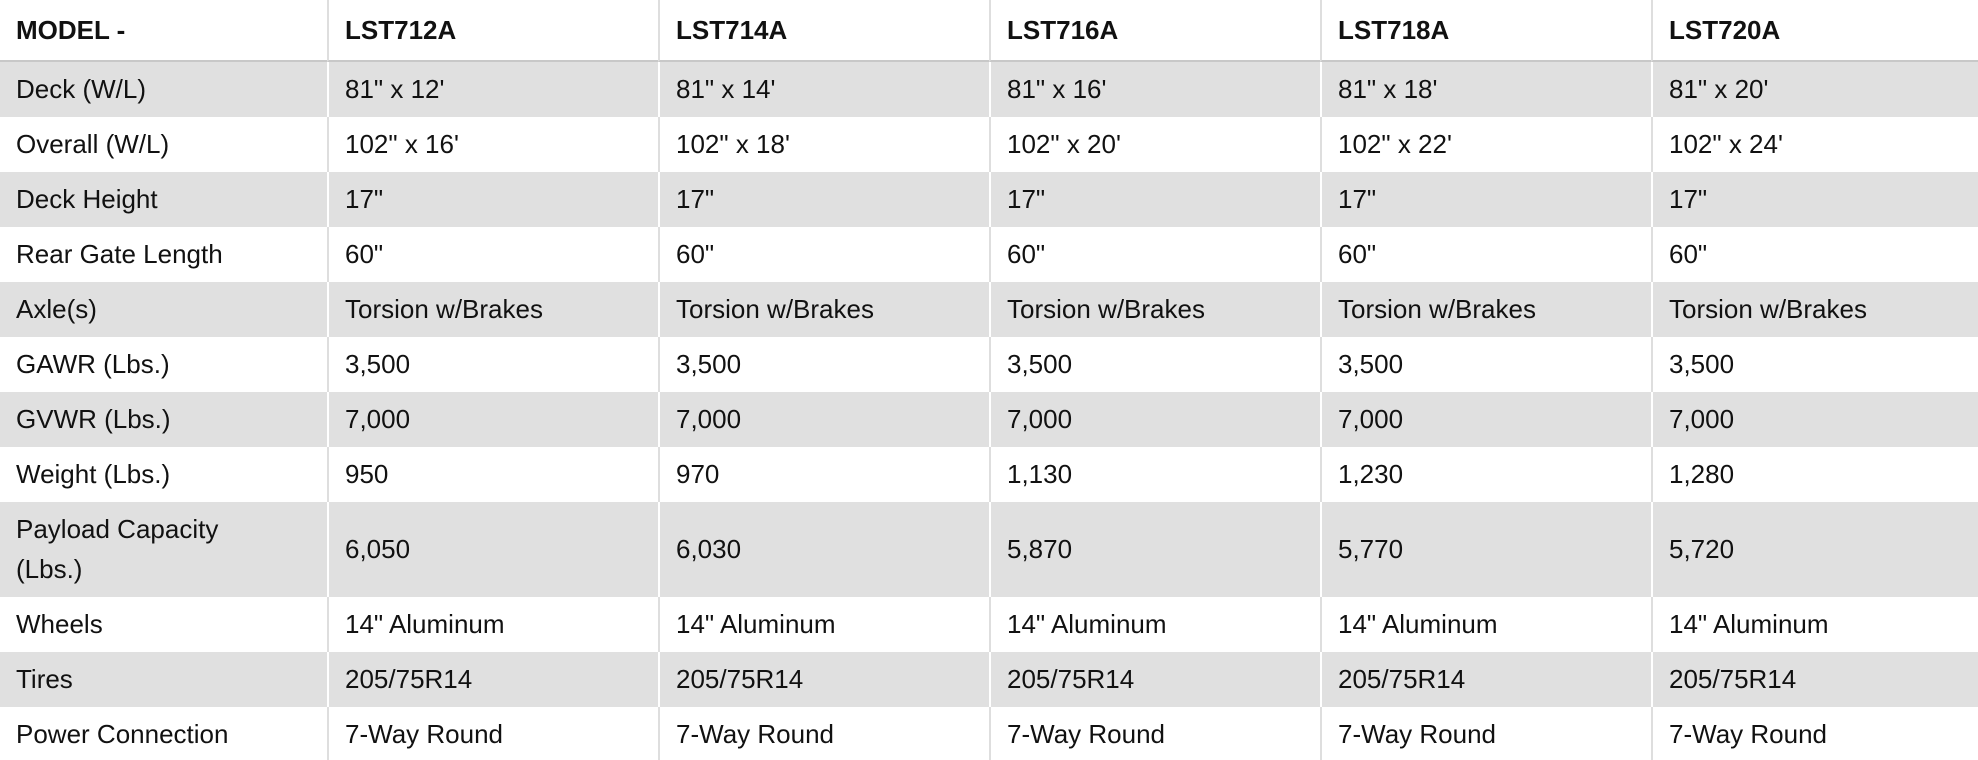  What do you see at coordinates (1814, 144) in the screenshot?
I see `spec-value-cell: 102" x 24'` at bounding box center [1814, 144].